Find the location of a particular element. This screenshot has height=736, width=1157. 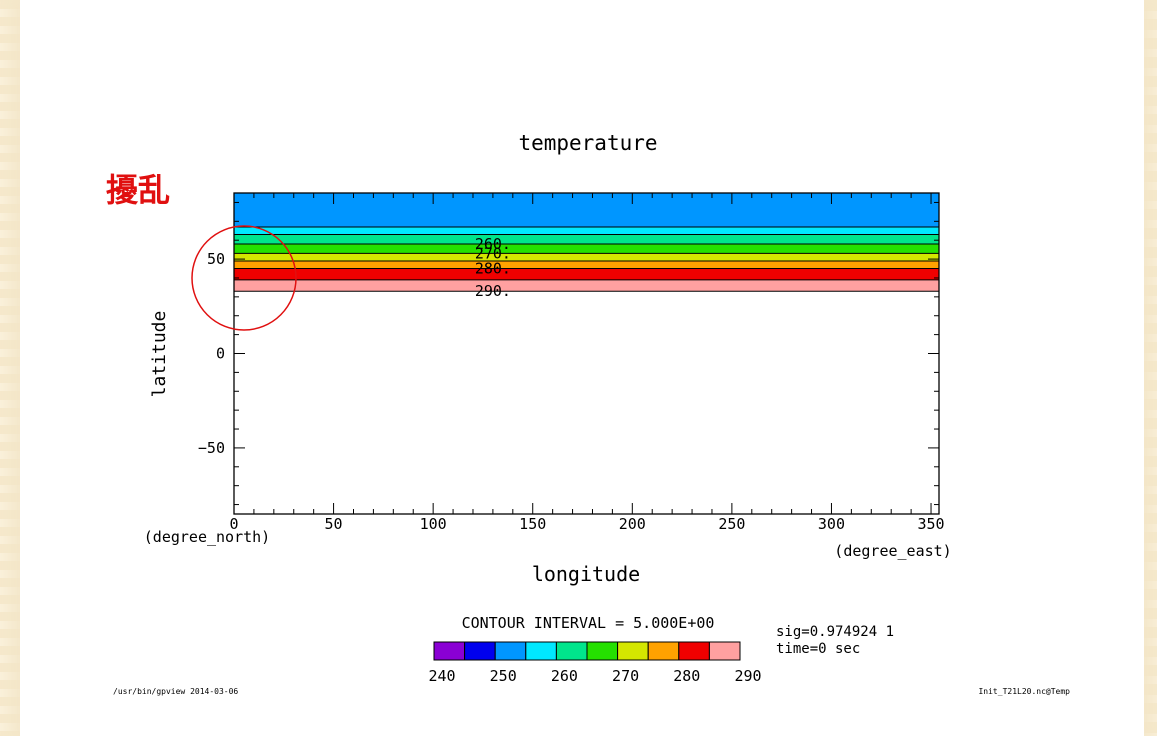

annotation-circle is located at coordinates (244, 278).